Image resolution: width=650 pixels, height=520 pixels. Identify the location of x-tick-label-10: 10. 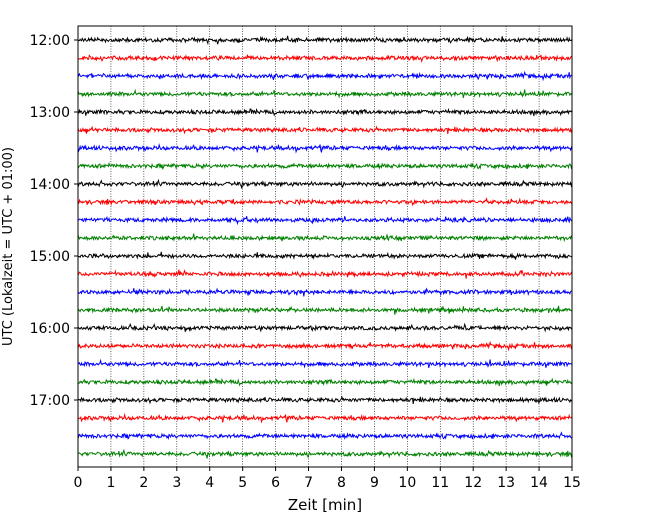
(407, 483).